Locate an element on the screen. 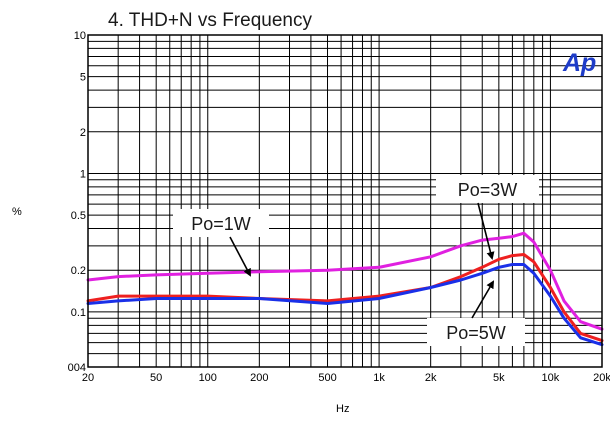 This screenshot has height=433, width=610. x-tick-label: 100 is located at coordinates (208, 378).